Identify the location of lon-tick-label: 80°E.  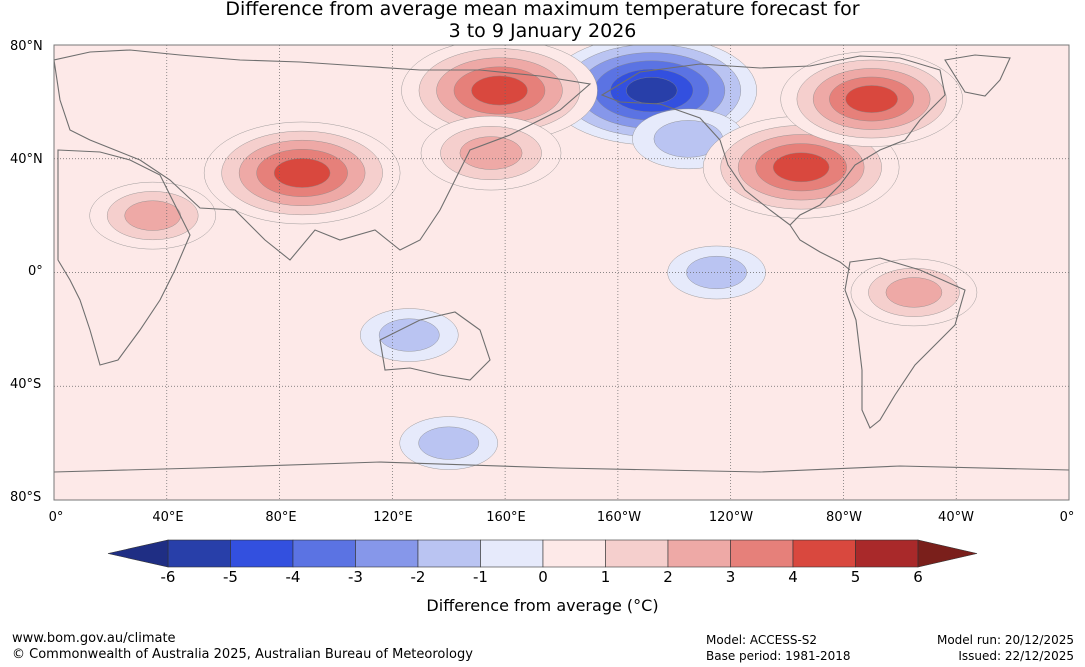
(281, 517).